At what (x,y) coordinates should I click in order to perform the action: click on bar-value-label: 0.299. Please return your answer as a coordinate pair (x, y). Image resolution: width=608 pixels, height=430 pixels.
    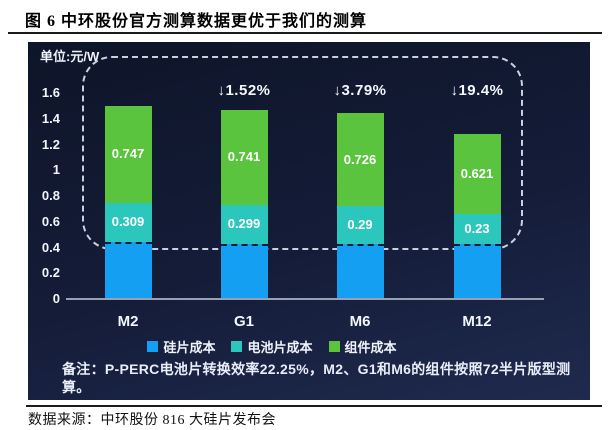
    Looking at the image, I should click on (244, 224).